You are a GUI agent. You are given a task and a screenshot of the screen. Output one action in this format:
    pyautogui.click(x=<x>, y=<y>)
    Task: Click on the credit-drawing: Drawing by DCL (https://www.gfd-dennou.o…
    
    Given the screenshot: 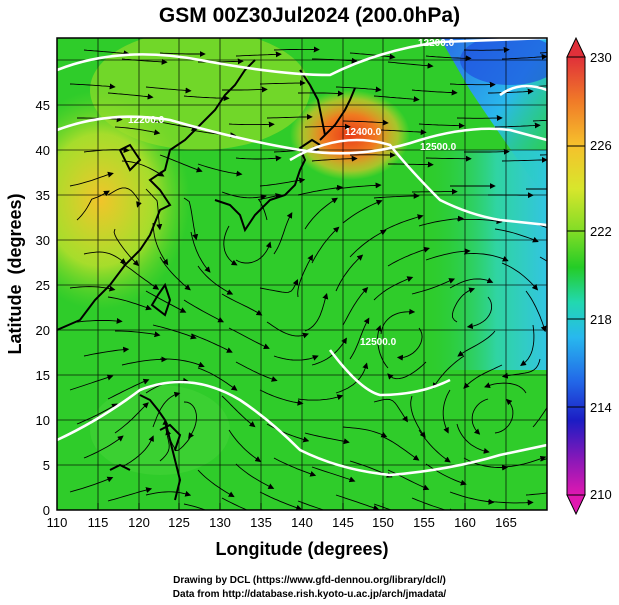 What is the action you would take?
    pyautogui.click(x=309, y=580)
    